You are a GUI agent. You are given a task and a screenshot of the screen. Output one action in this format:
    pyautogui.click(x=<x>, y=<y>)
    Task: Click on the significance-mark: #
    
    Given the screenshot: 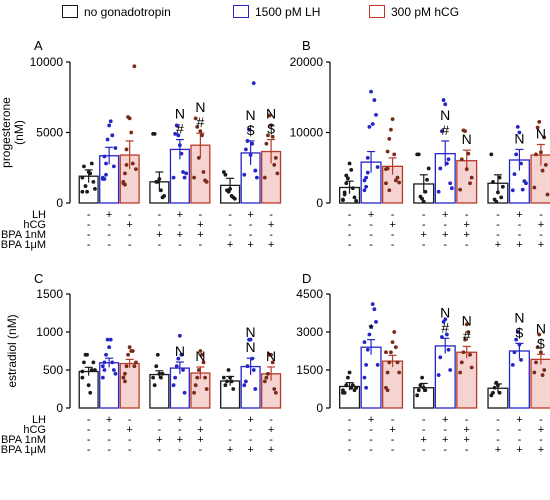 What is the action you would take?
    pyautogui.click(x=180, y=129)
    